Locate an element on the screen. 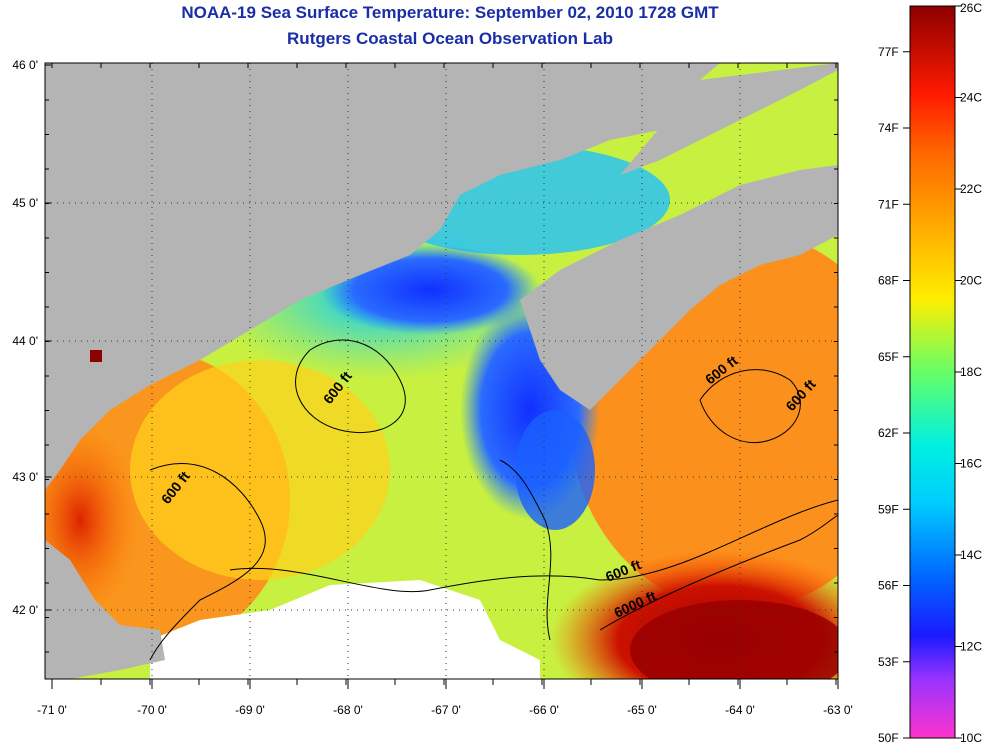  lon-tick-label: -64 0' is located at coordinates (740, 710).